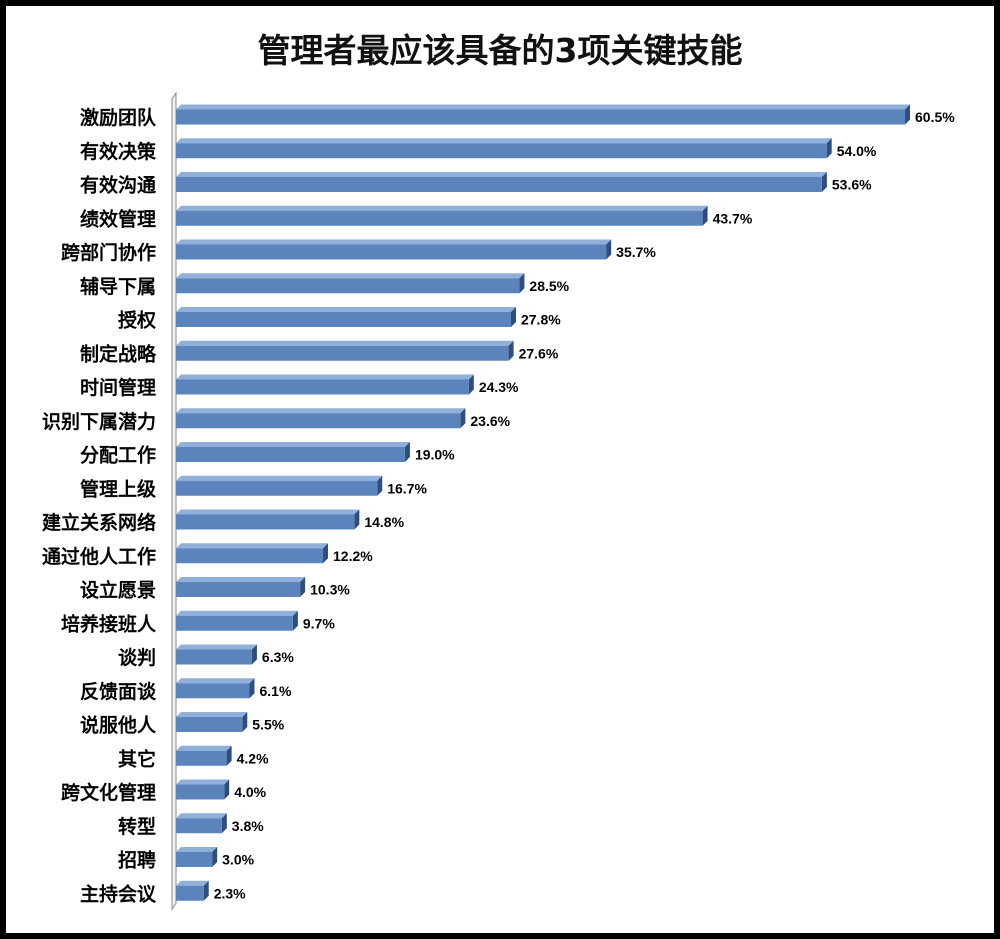 The width and height of the screenshot is (1000, 939). Describe the element at coordinates (118, 387) in the screenshot. I see `category-label: 时间管理` at that location.